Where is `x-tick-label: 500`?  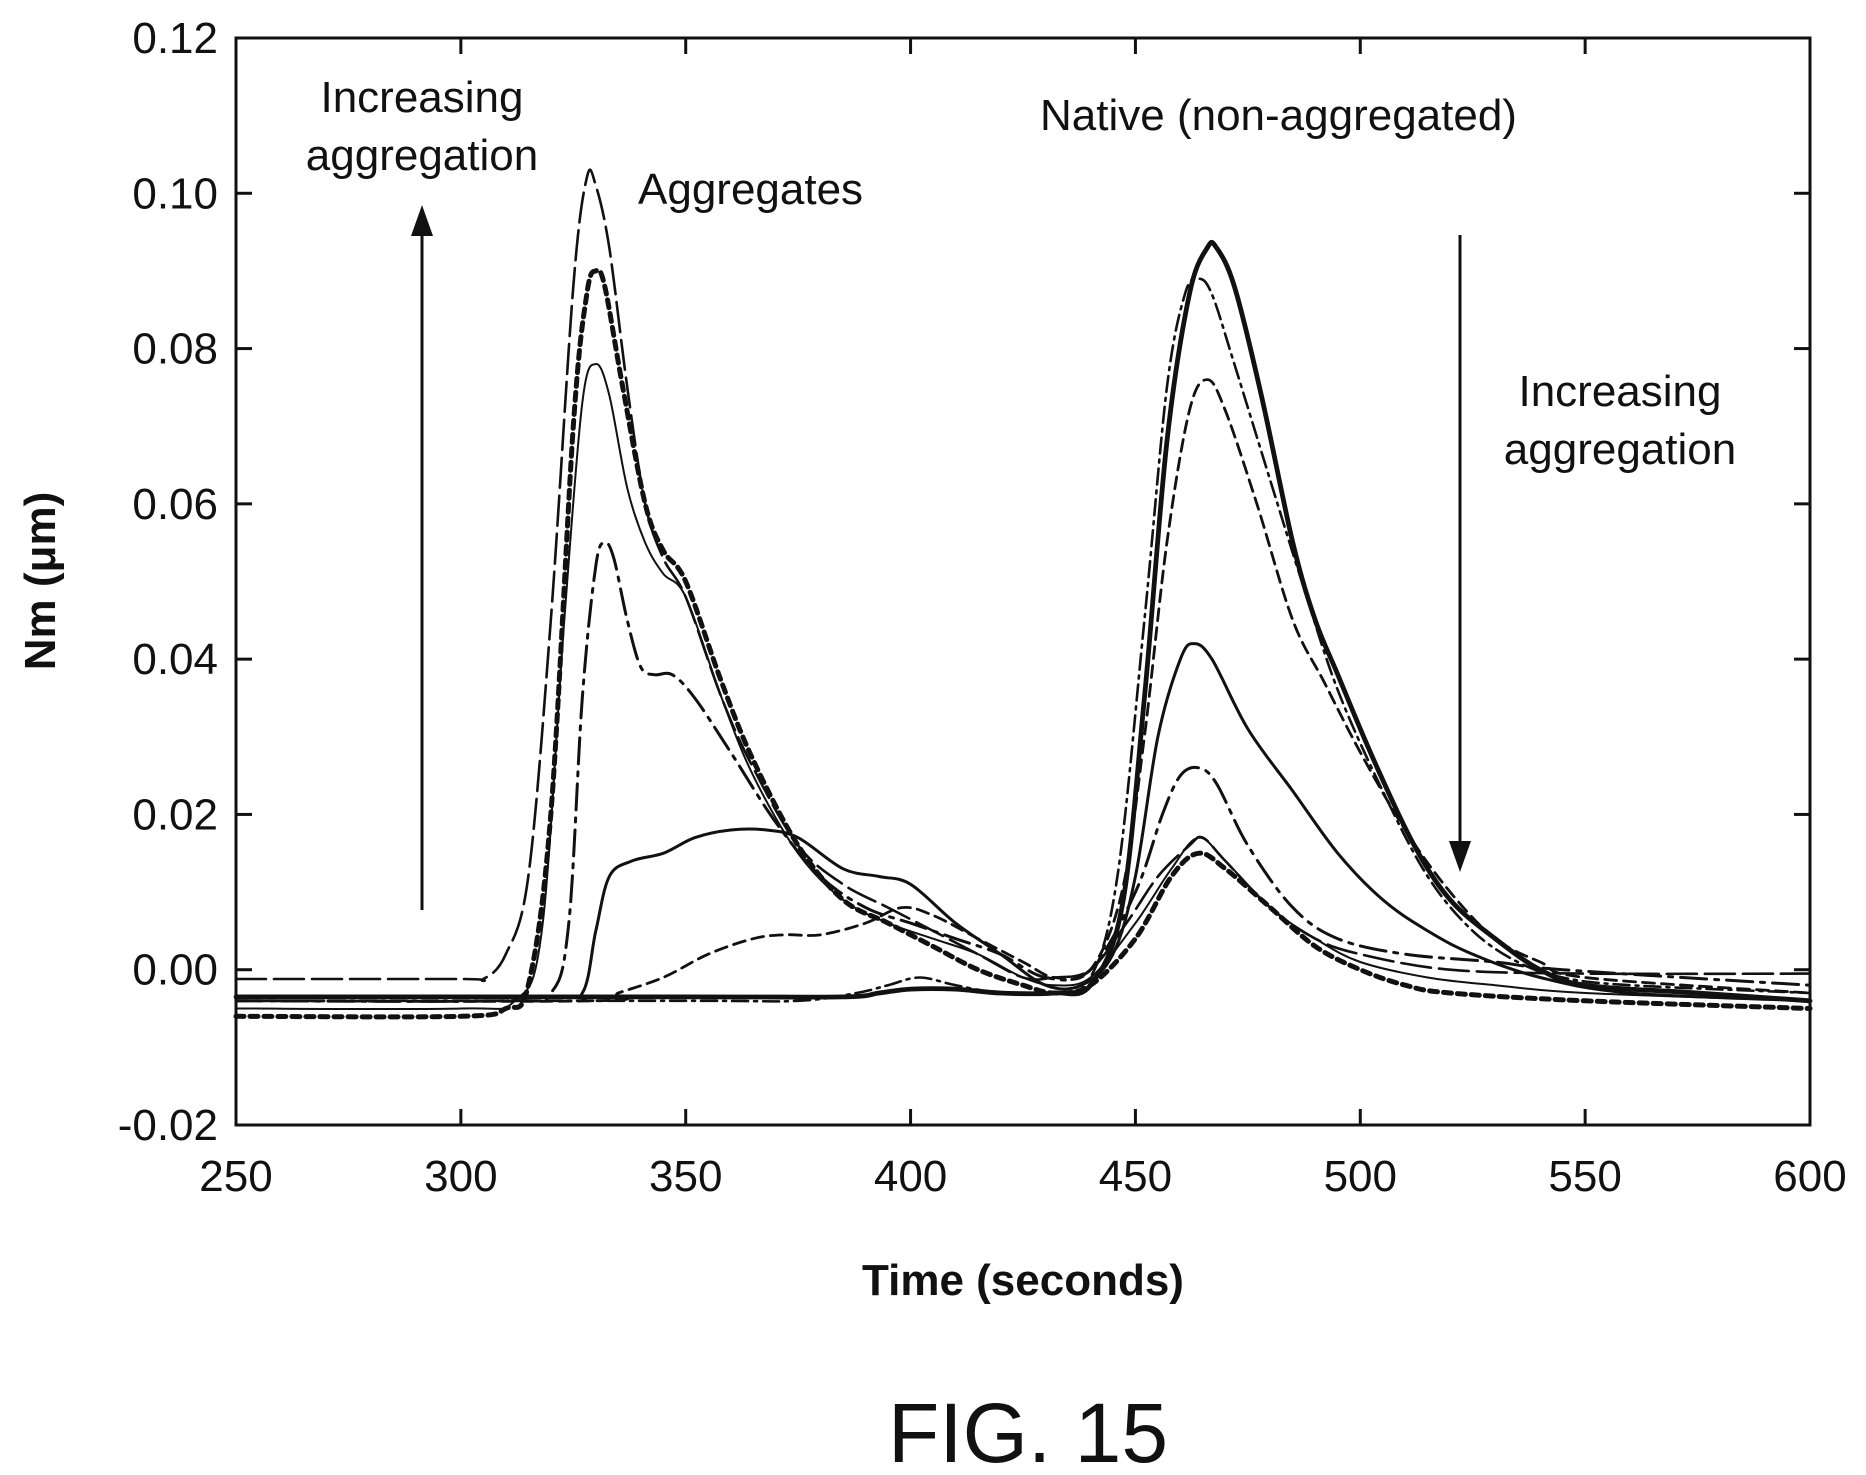 x-tick-label: 500 is located at coordinates (1360, 1176).